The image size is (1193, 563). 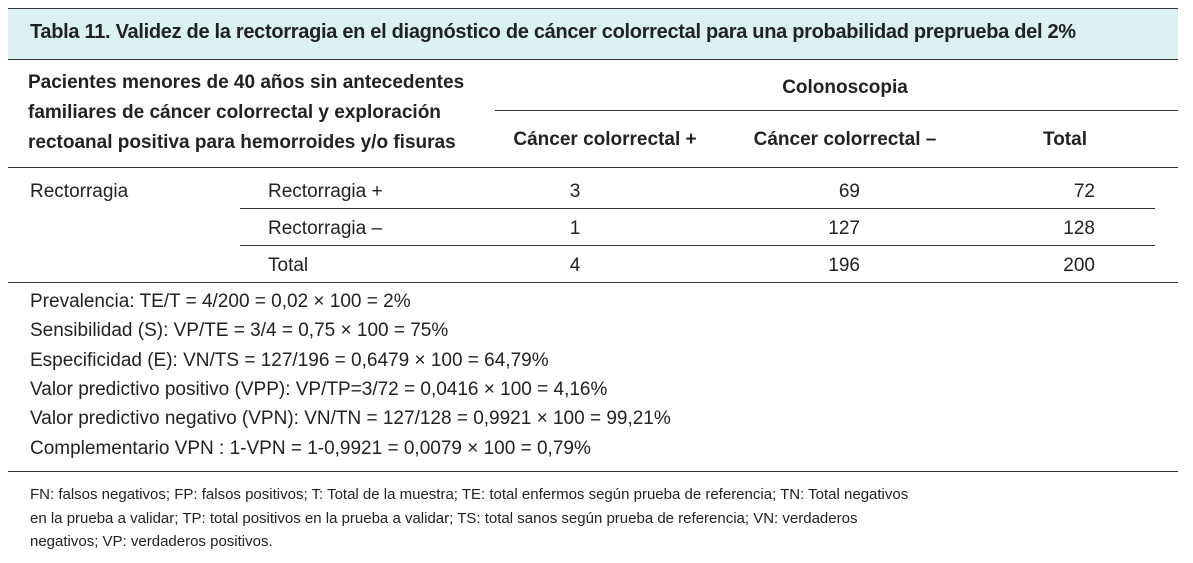 I want to click on footnote-line: negativos; VP: verdaderos positivos., so click(x=151, y=541).